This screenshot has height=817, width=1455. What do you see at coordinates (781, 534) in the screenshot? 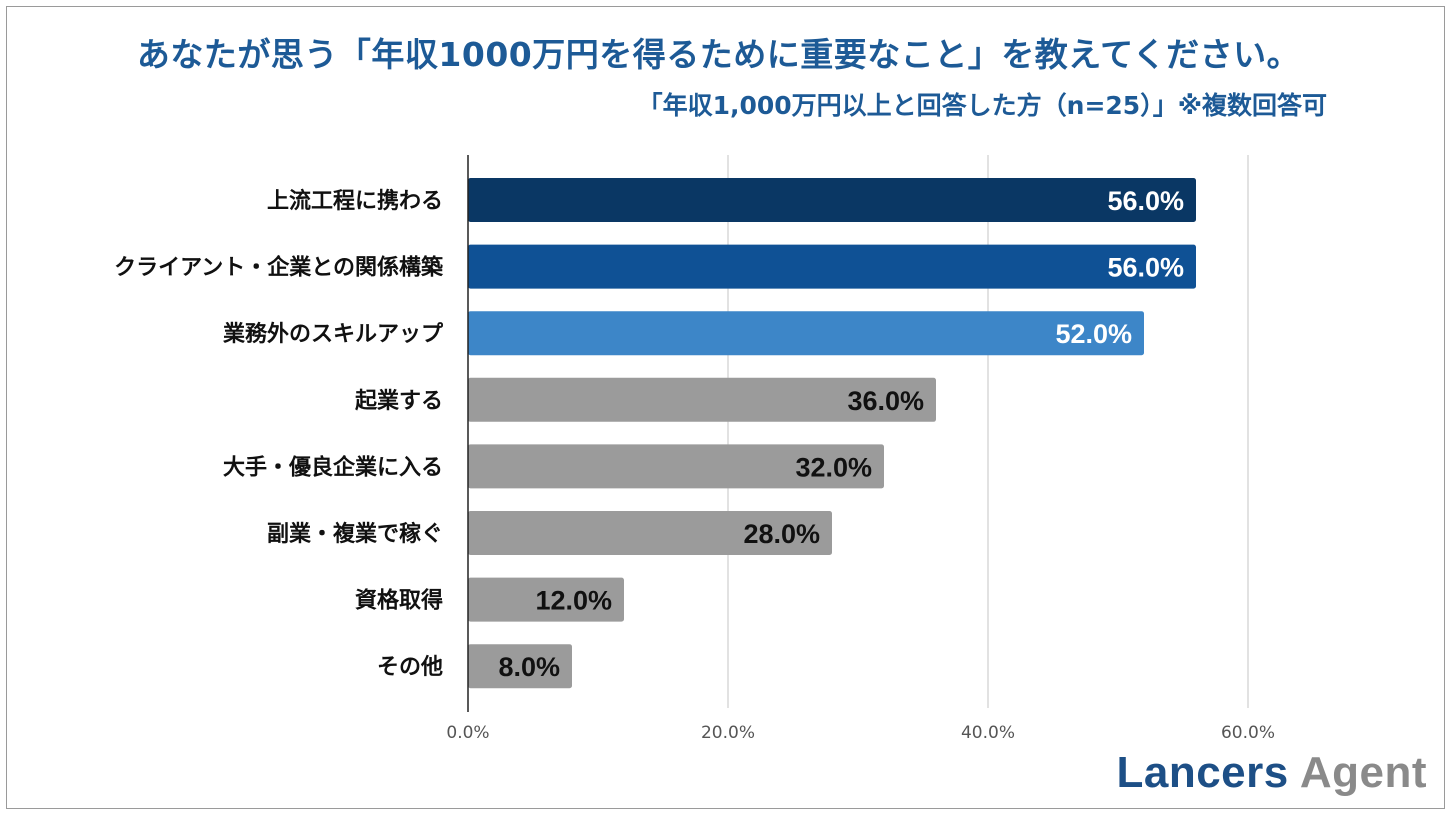
I see `data-label: 28.0%` at bounding box center [781, 534].